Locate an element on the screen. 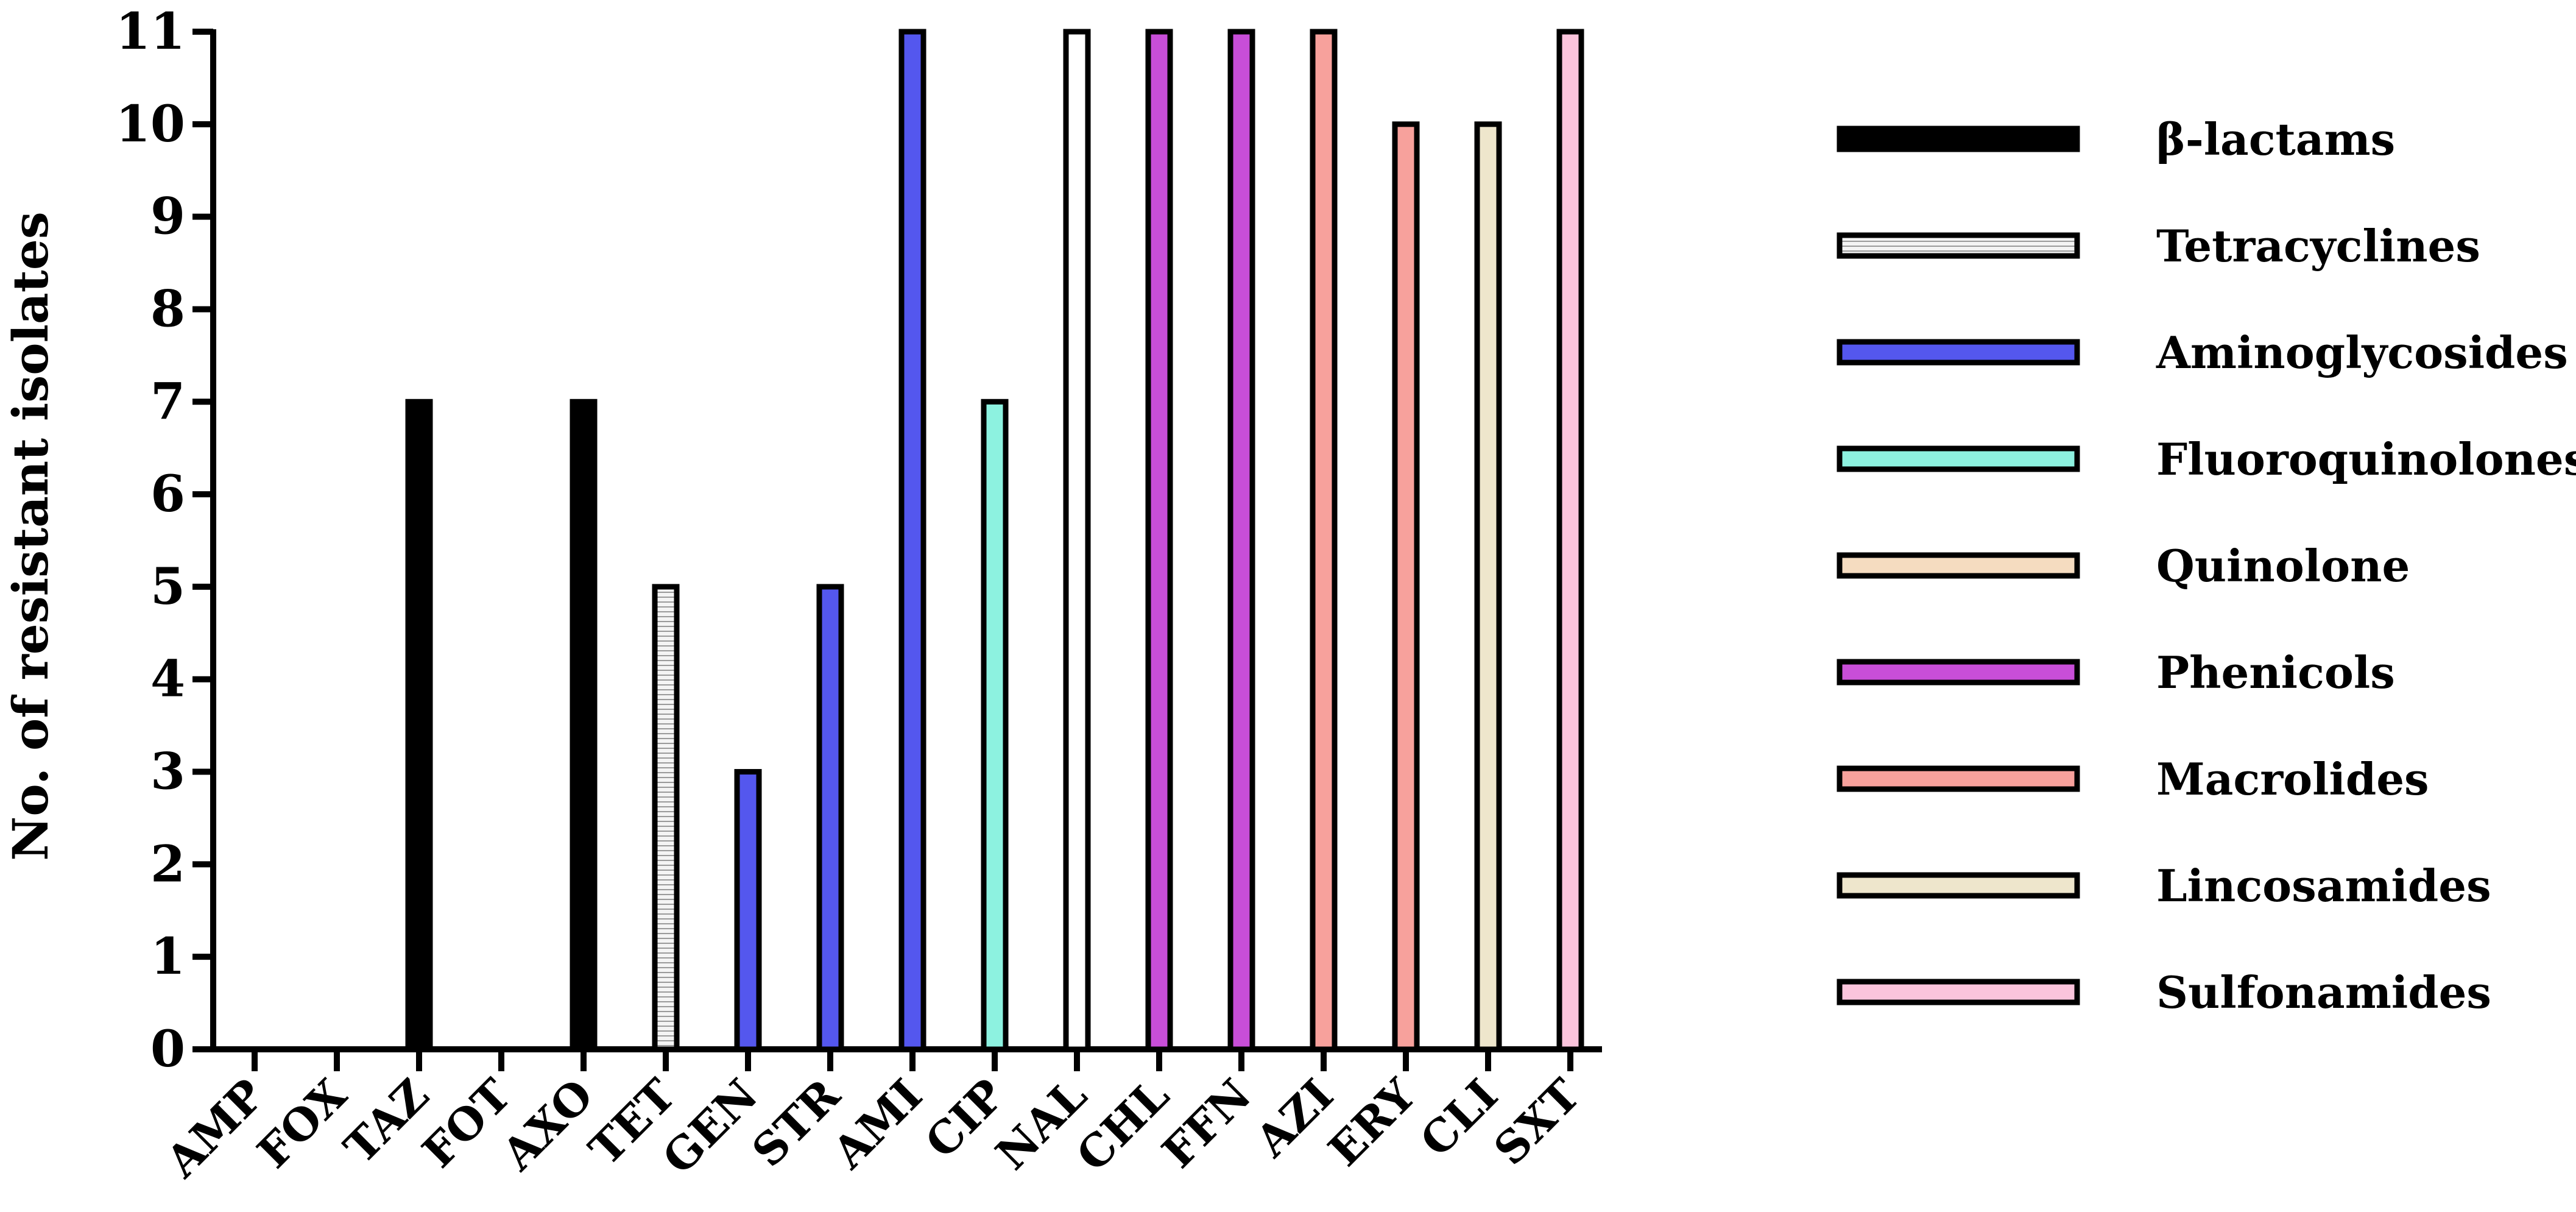  bar-axo is located at coordinates (584, 725).